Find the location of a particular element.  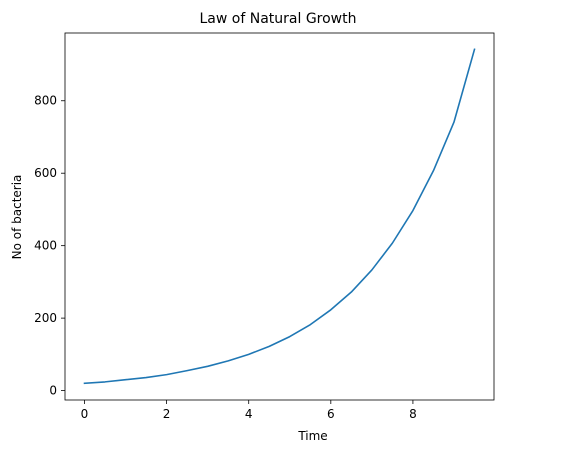

y-axis-label: No of bacteria is located at coordinates (17, 217).